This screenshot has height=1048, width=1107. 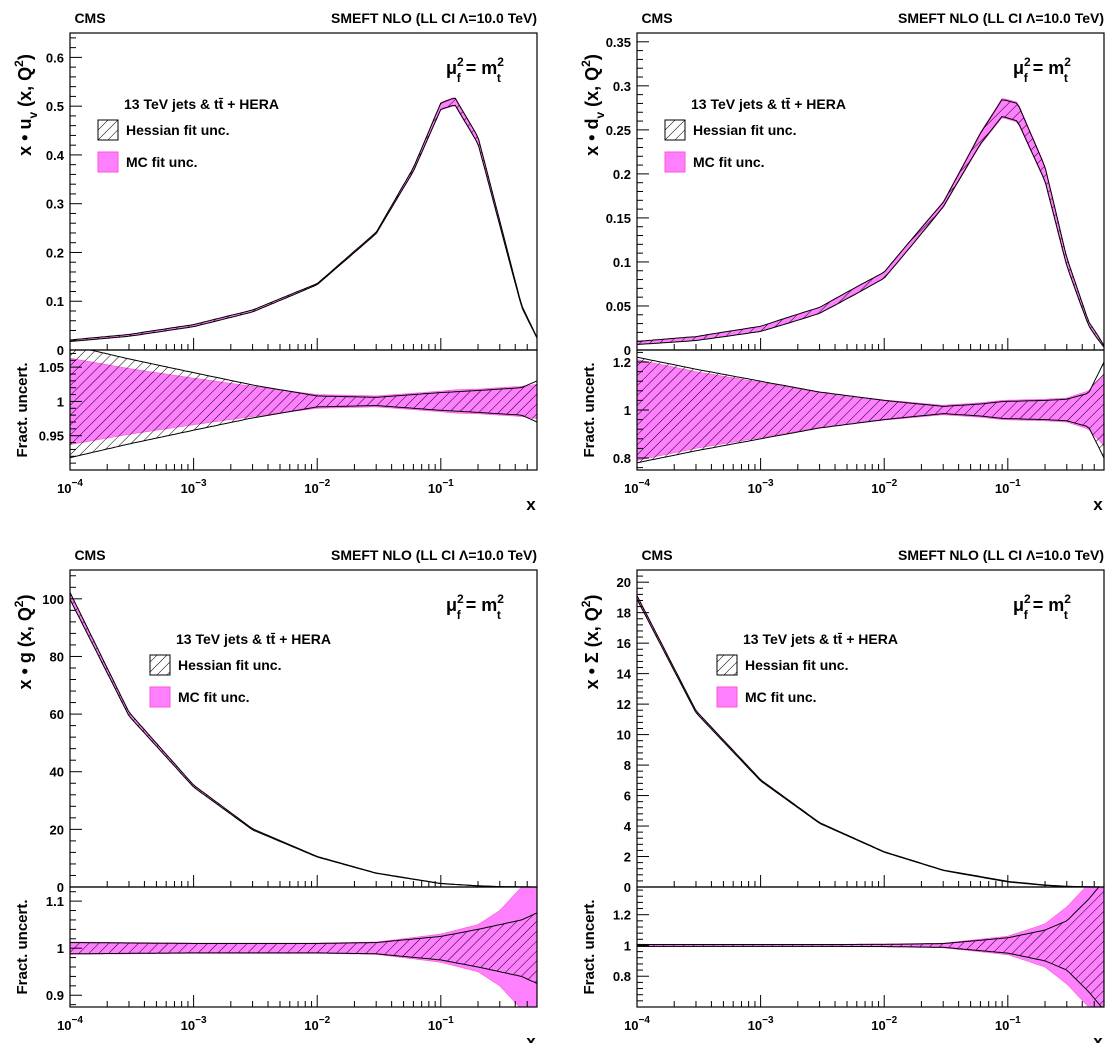 What do you see at coordinates (57, 656) in the screenshot?
I see `y-tick-label: 80` at bounding box center [57, 656].